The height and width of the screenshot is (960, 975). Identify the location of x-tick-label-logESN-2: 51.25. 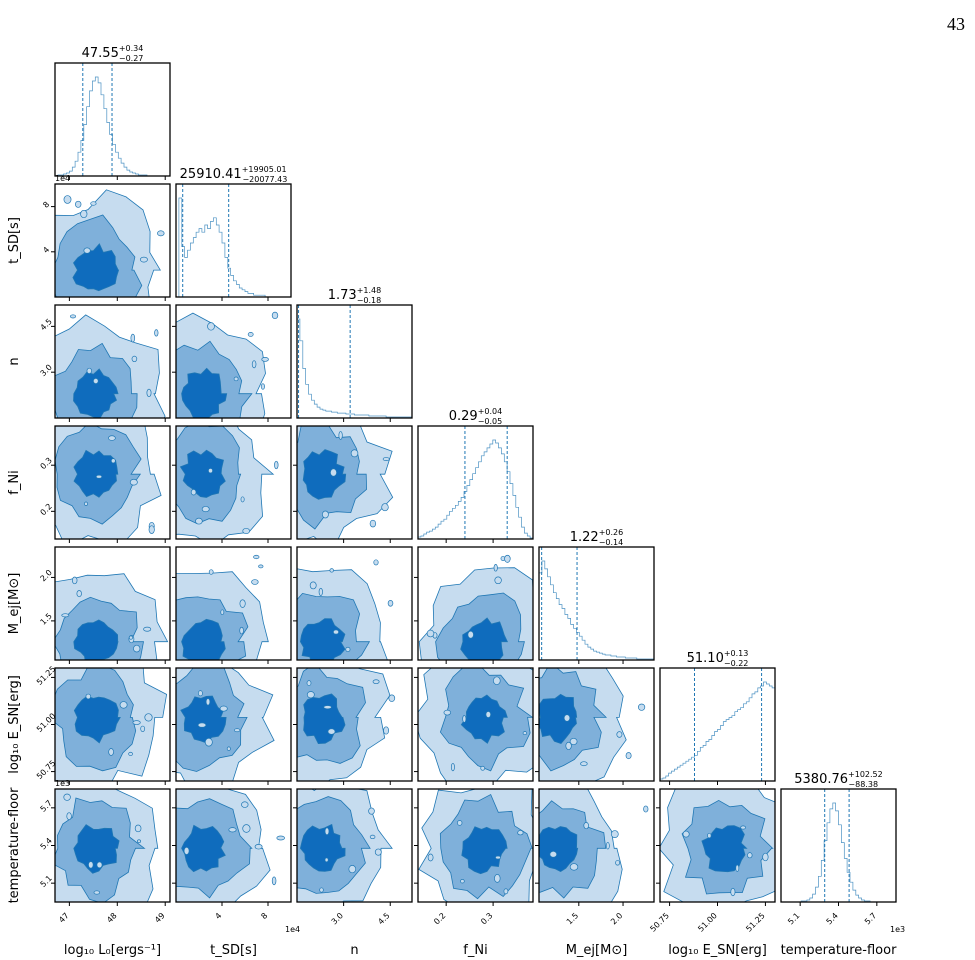
(755, 922).